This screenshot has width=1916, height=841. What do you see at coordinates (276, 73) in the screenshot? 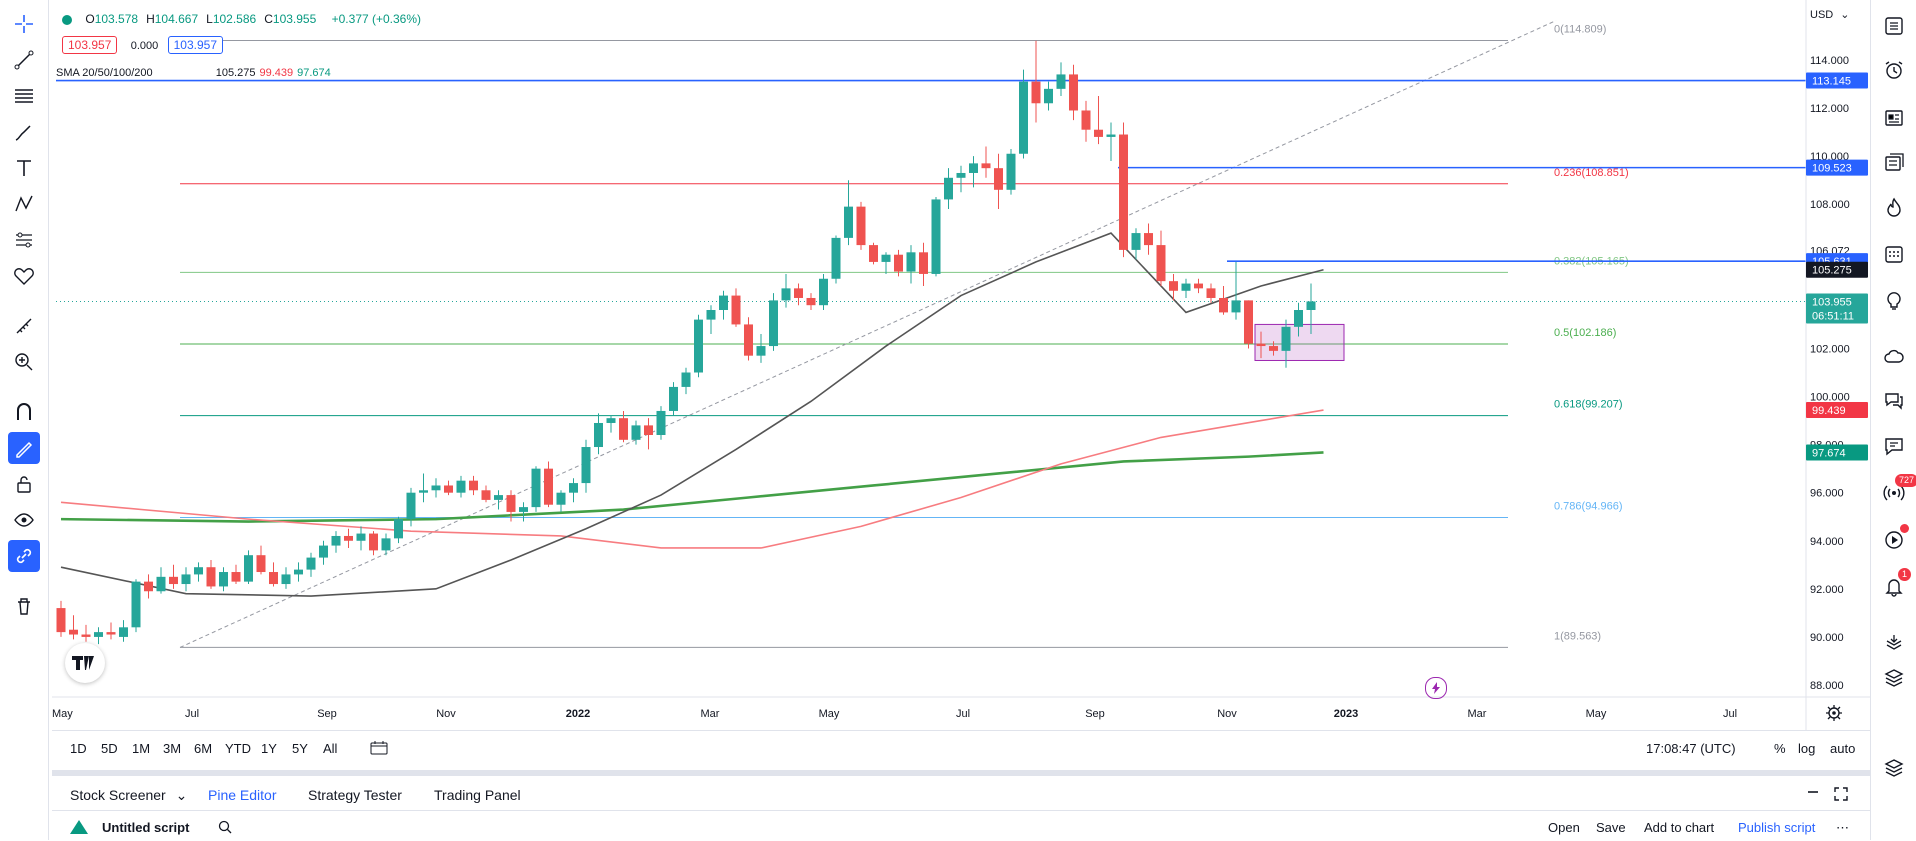
I see `sma-legend-value: 99.439` at bounding box center [276, 73].